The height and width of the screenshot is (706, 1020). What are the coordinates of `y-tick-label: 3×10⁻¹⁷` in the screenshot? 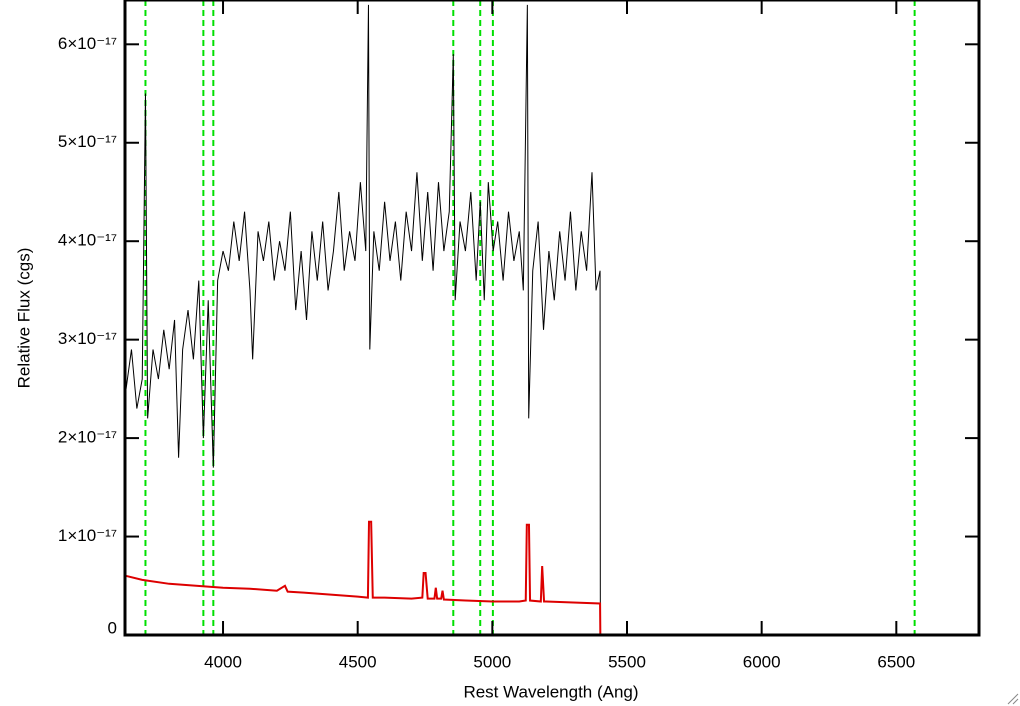 It's located at (87, 338).